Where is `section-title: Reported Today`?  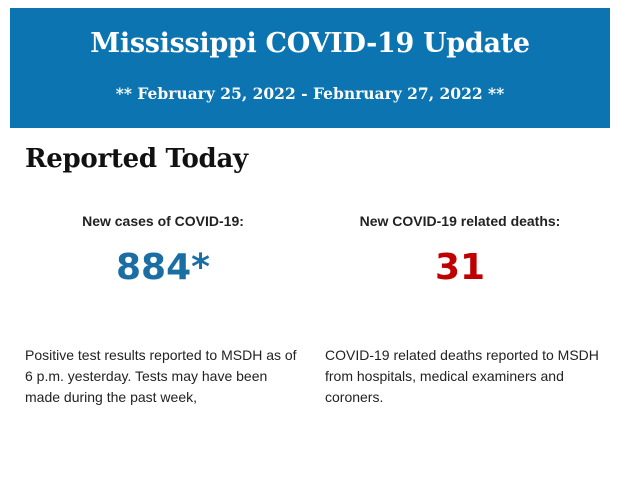
section-title: Reported Today is located at coordinates (136, 159).